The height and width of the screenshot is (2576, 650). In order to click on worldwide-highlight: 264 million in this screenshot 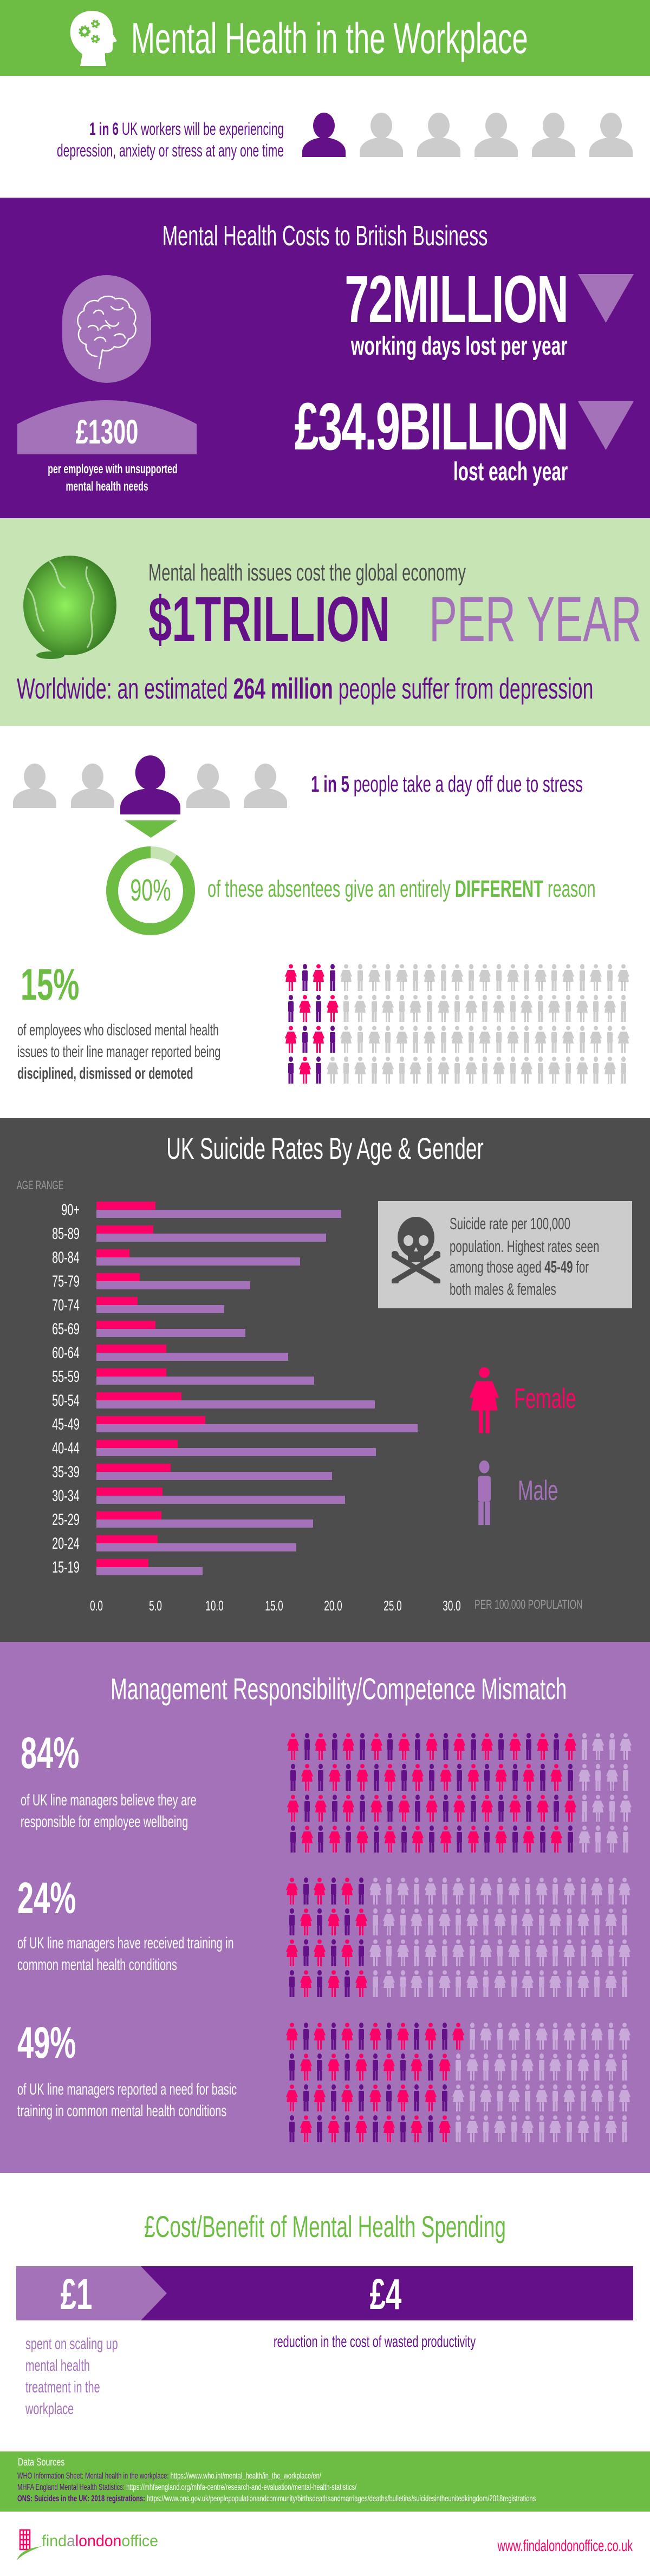, I will do `click(283, 689)`.